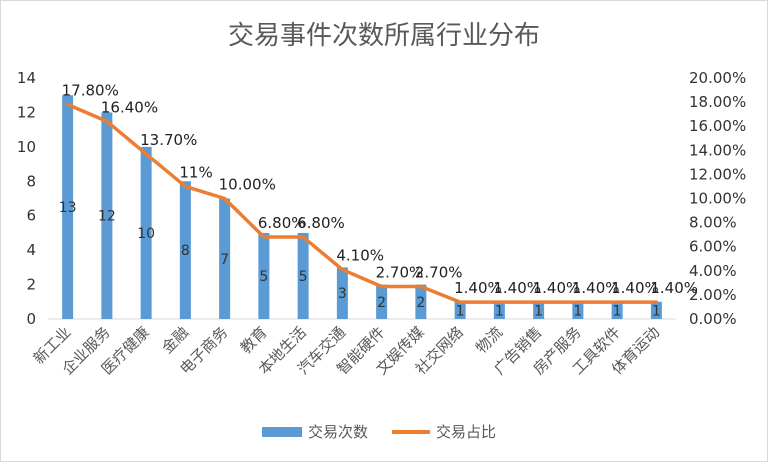 This screenshot has width=768, height=462. Describe the element at coordinates (31, 181) in the screenshot. I see `y-left-tick-label: 8` at that location.